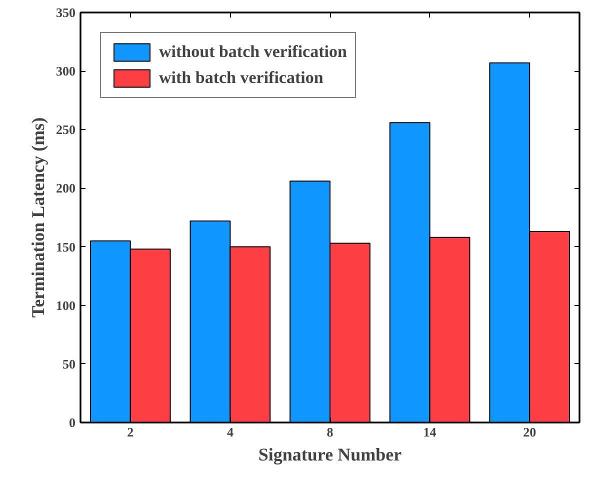 The width and height of the screenshot is (591, 477). Describe the element at coordinates (330, 432) in the screenshot. I see `x-tick-label: 8` at that location.